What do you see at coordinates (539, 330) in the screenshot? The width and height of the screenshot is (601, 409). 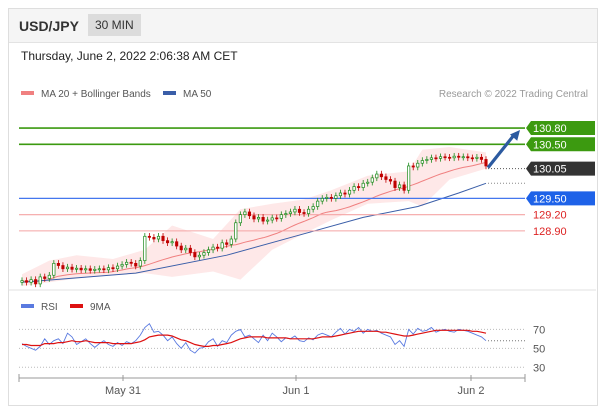 I see `rsi-tick-label-70: 70` at bounding box center [539, 330].